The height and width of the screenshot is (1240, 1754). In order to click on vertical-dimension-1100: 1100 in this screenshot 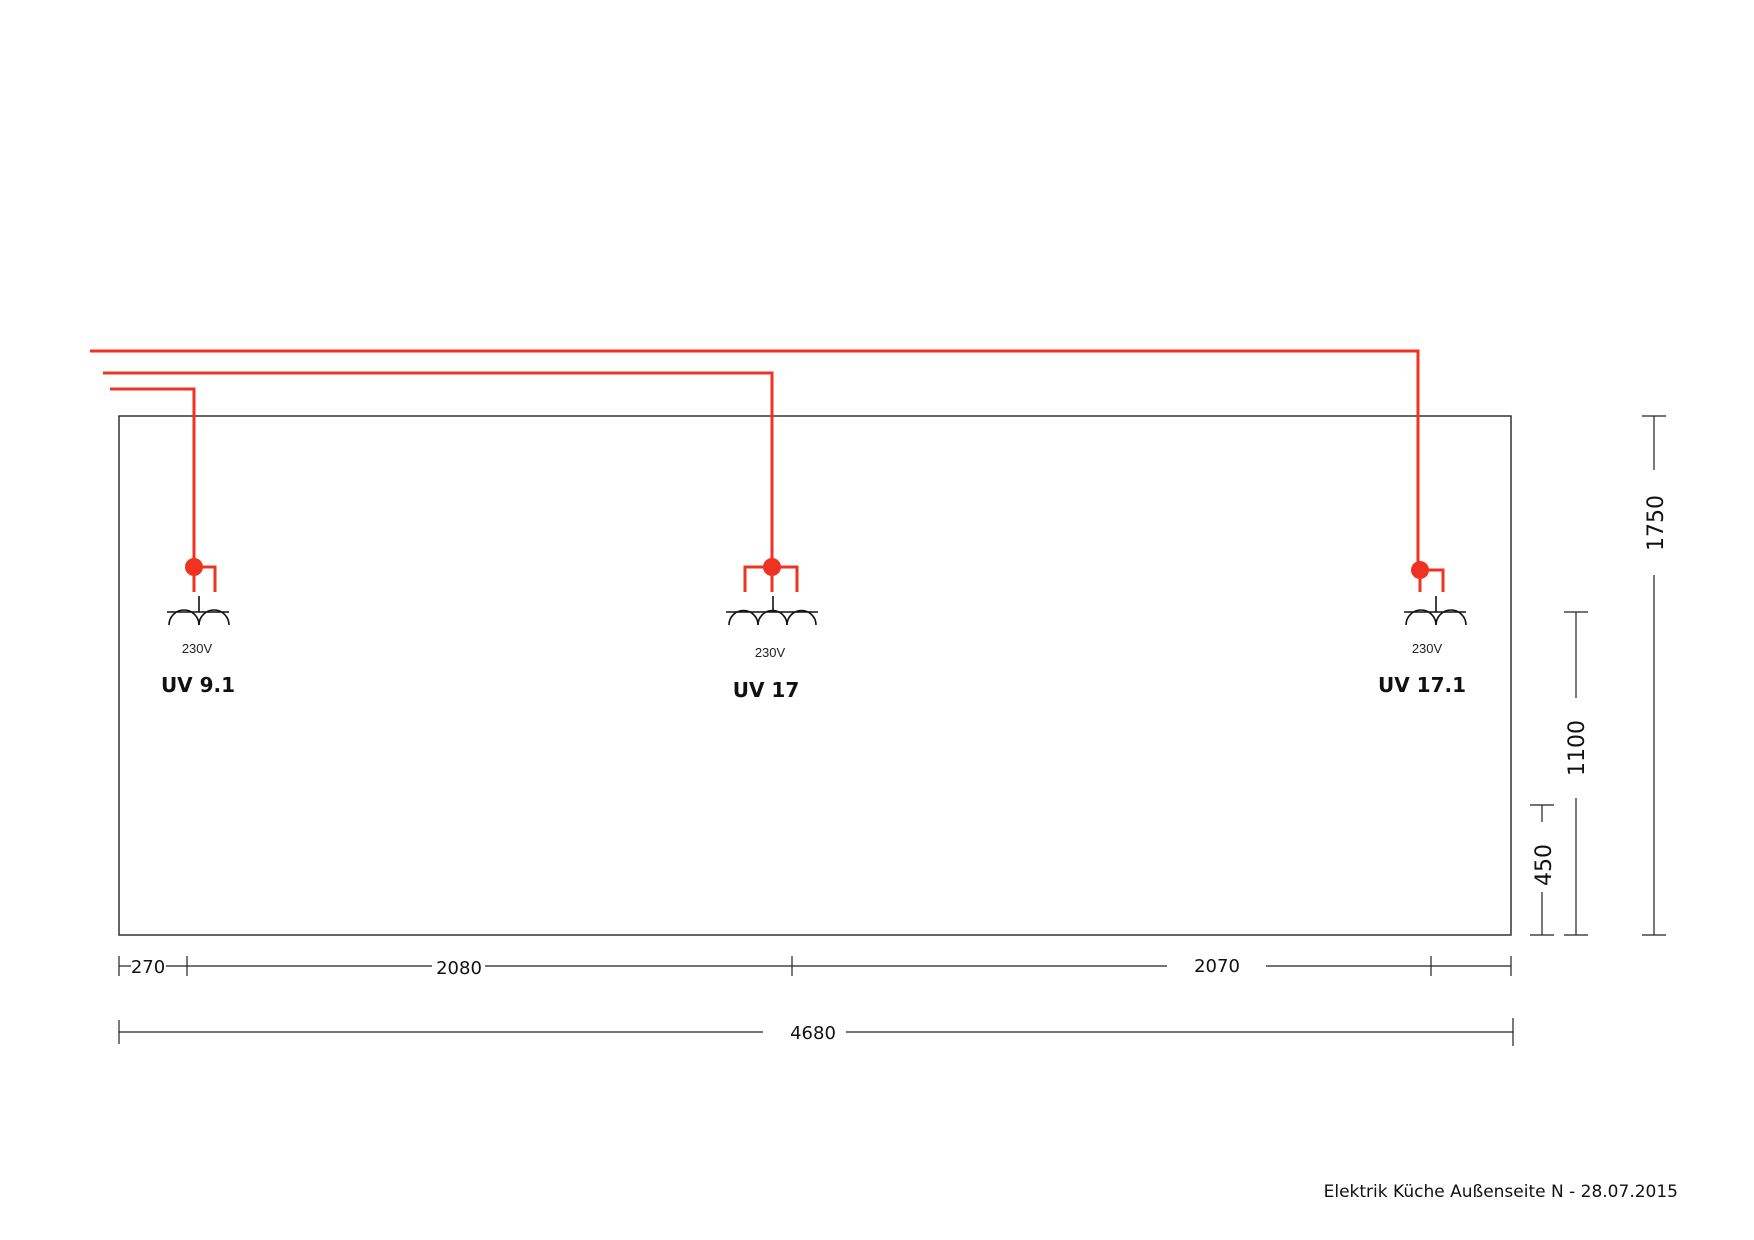, I will do `click(1577, 773)`.